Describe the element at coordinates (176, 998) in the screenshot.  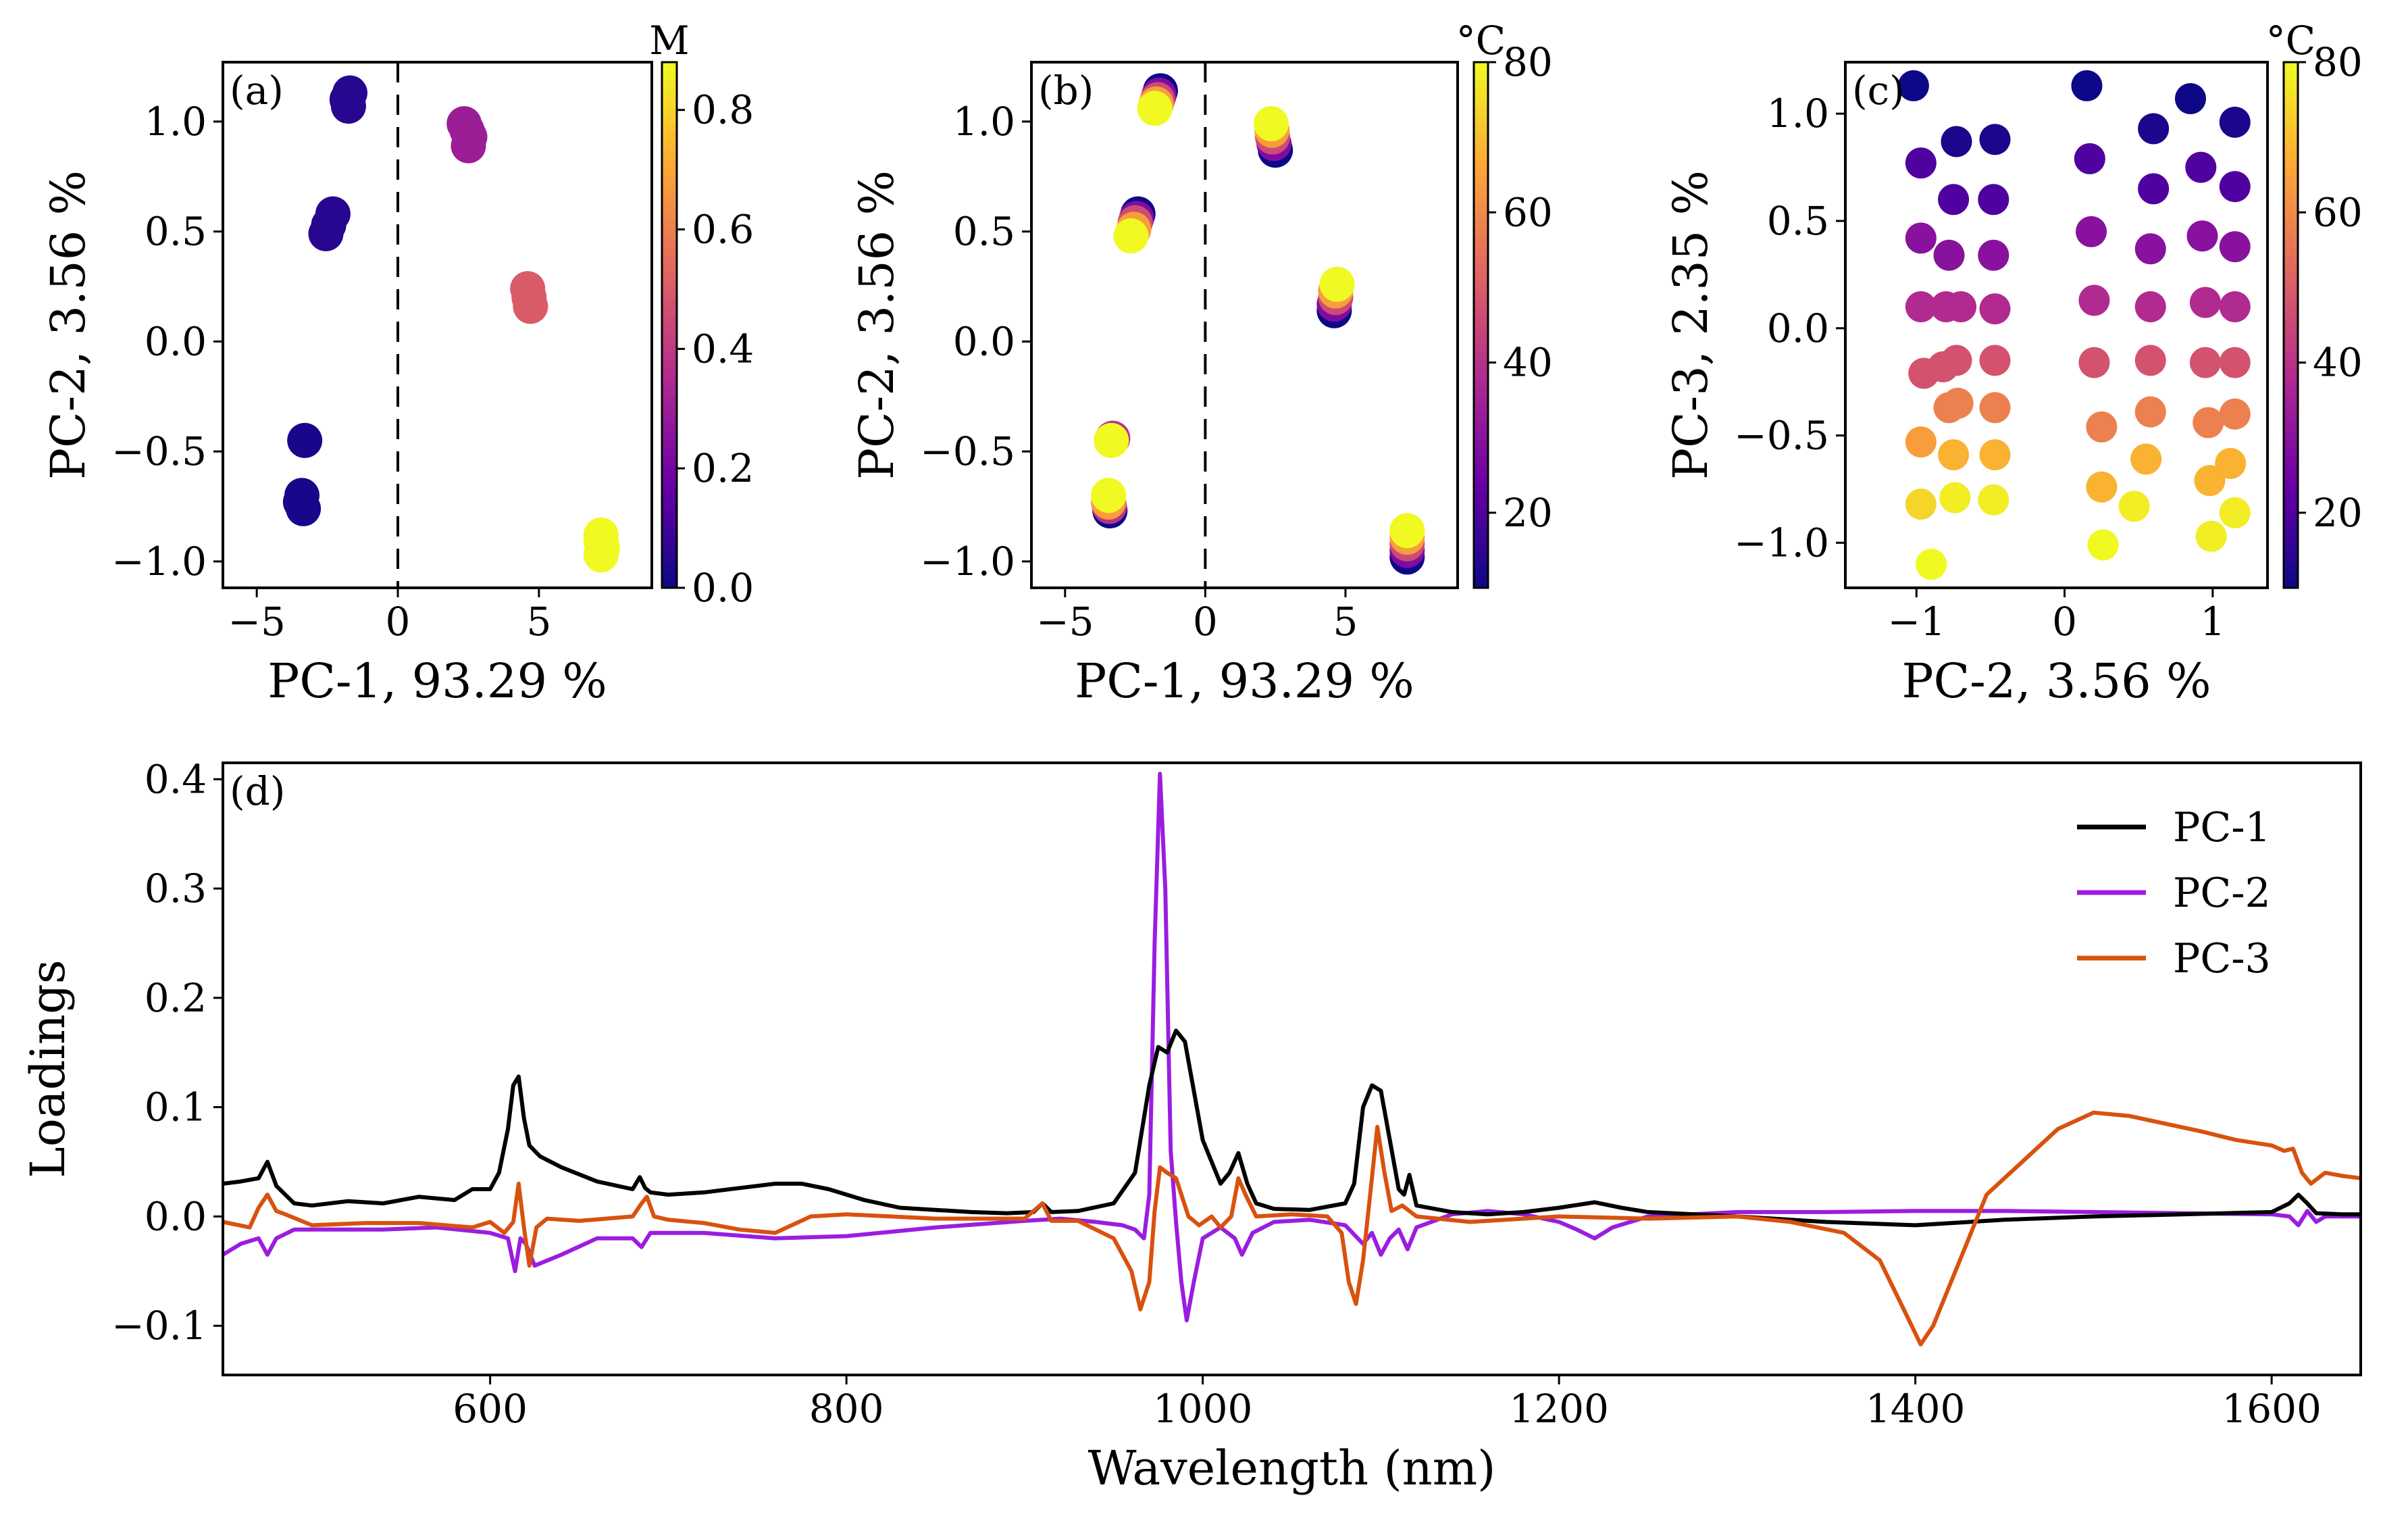
I see `y-tick-label: 0.2` at that location.